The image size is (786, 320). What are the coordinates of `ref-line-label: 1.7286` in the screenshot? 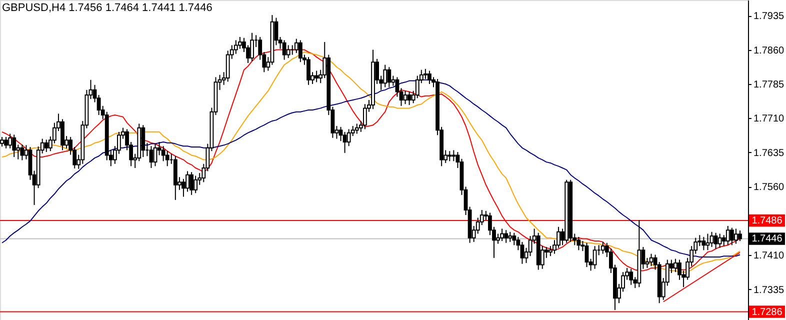 It's located at (767, 312).